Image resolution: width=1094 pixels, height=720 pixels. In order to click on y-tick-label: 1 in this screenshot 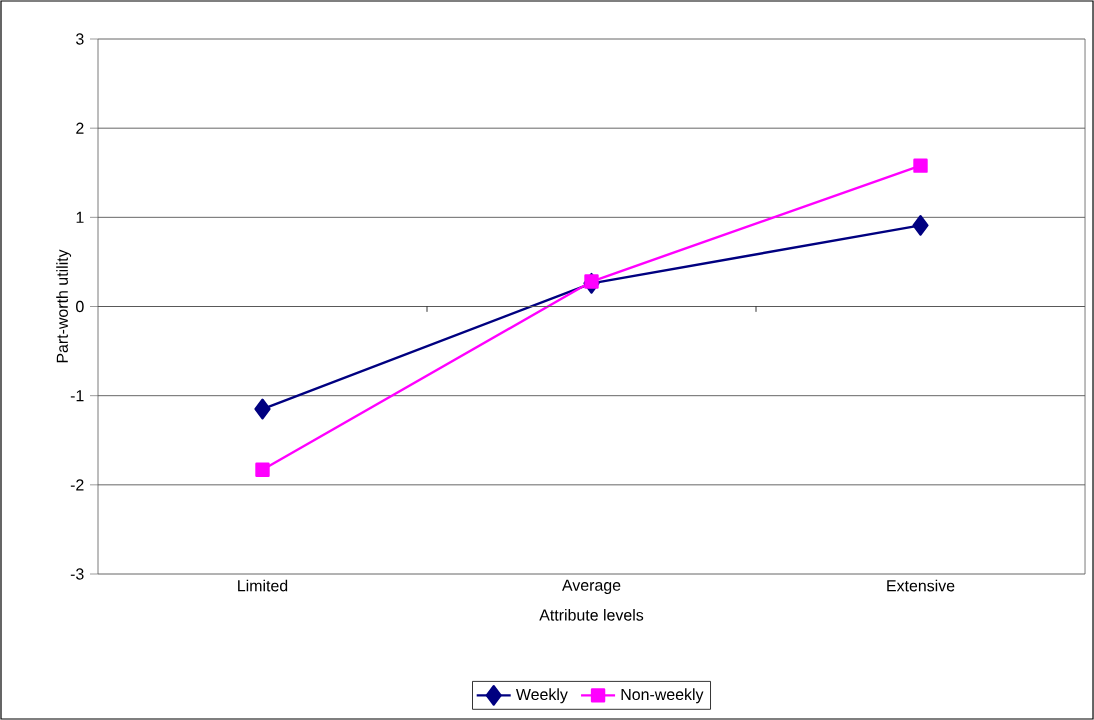, I will do `click(80, 217)`.